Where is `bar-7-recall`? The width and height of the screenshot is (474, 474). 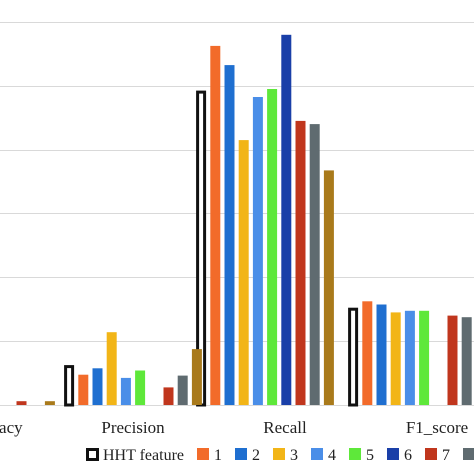
bar-7-recall is located at coordinates (300, 263).